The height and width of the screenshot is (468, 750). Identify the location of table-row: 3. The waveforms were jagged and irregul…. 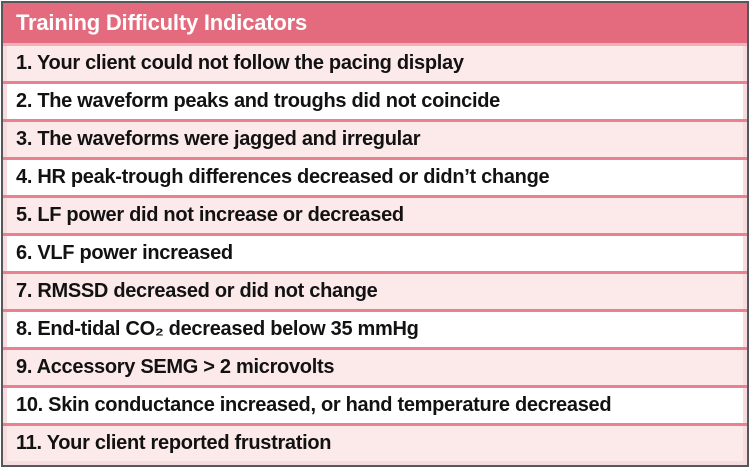
(375, 139).